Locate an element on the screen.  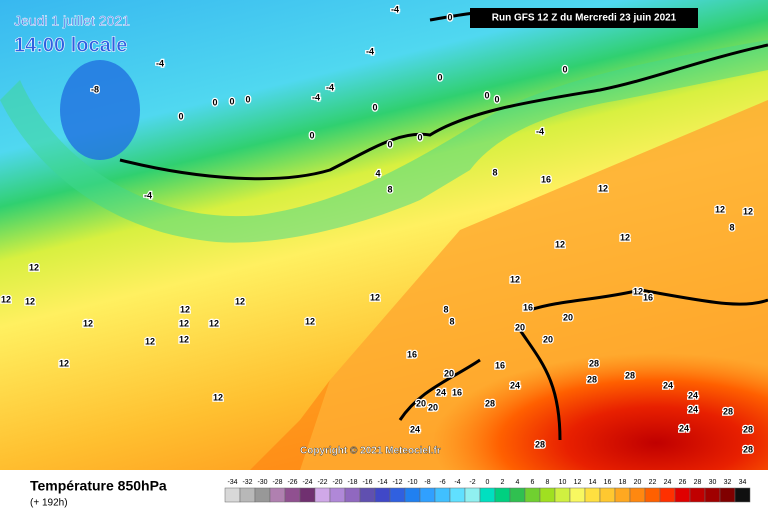
scale-label: 34 is located at coordinates (743, 482).